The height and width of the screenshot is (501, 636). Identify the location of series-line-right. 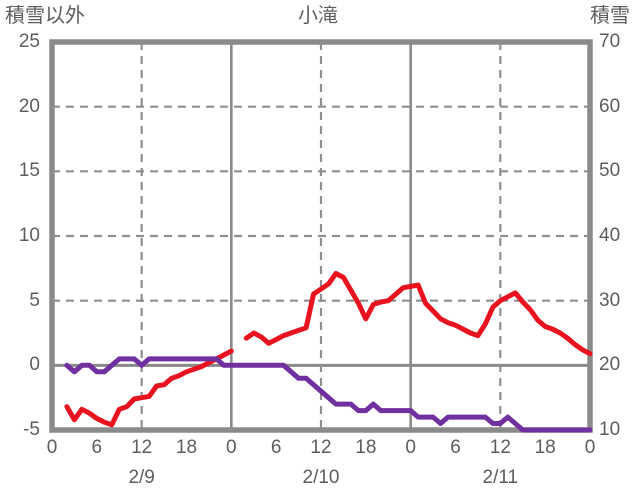
(328, 394).